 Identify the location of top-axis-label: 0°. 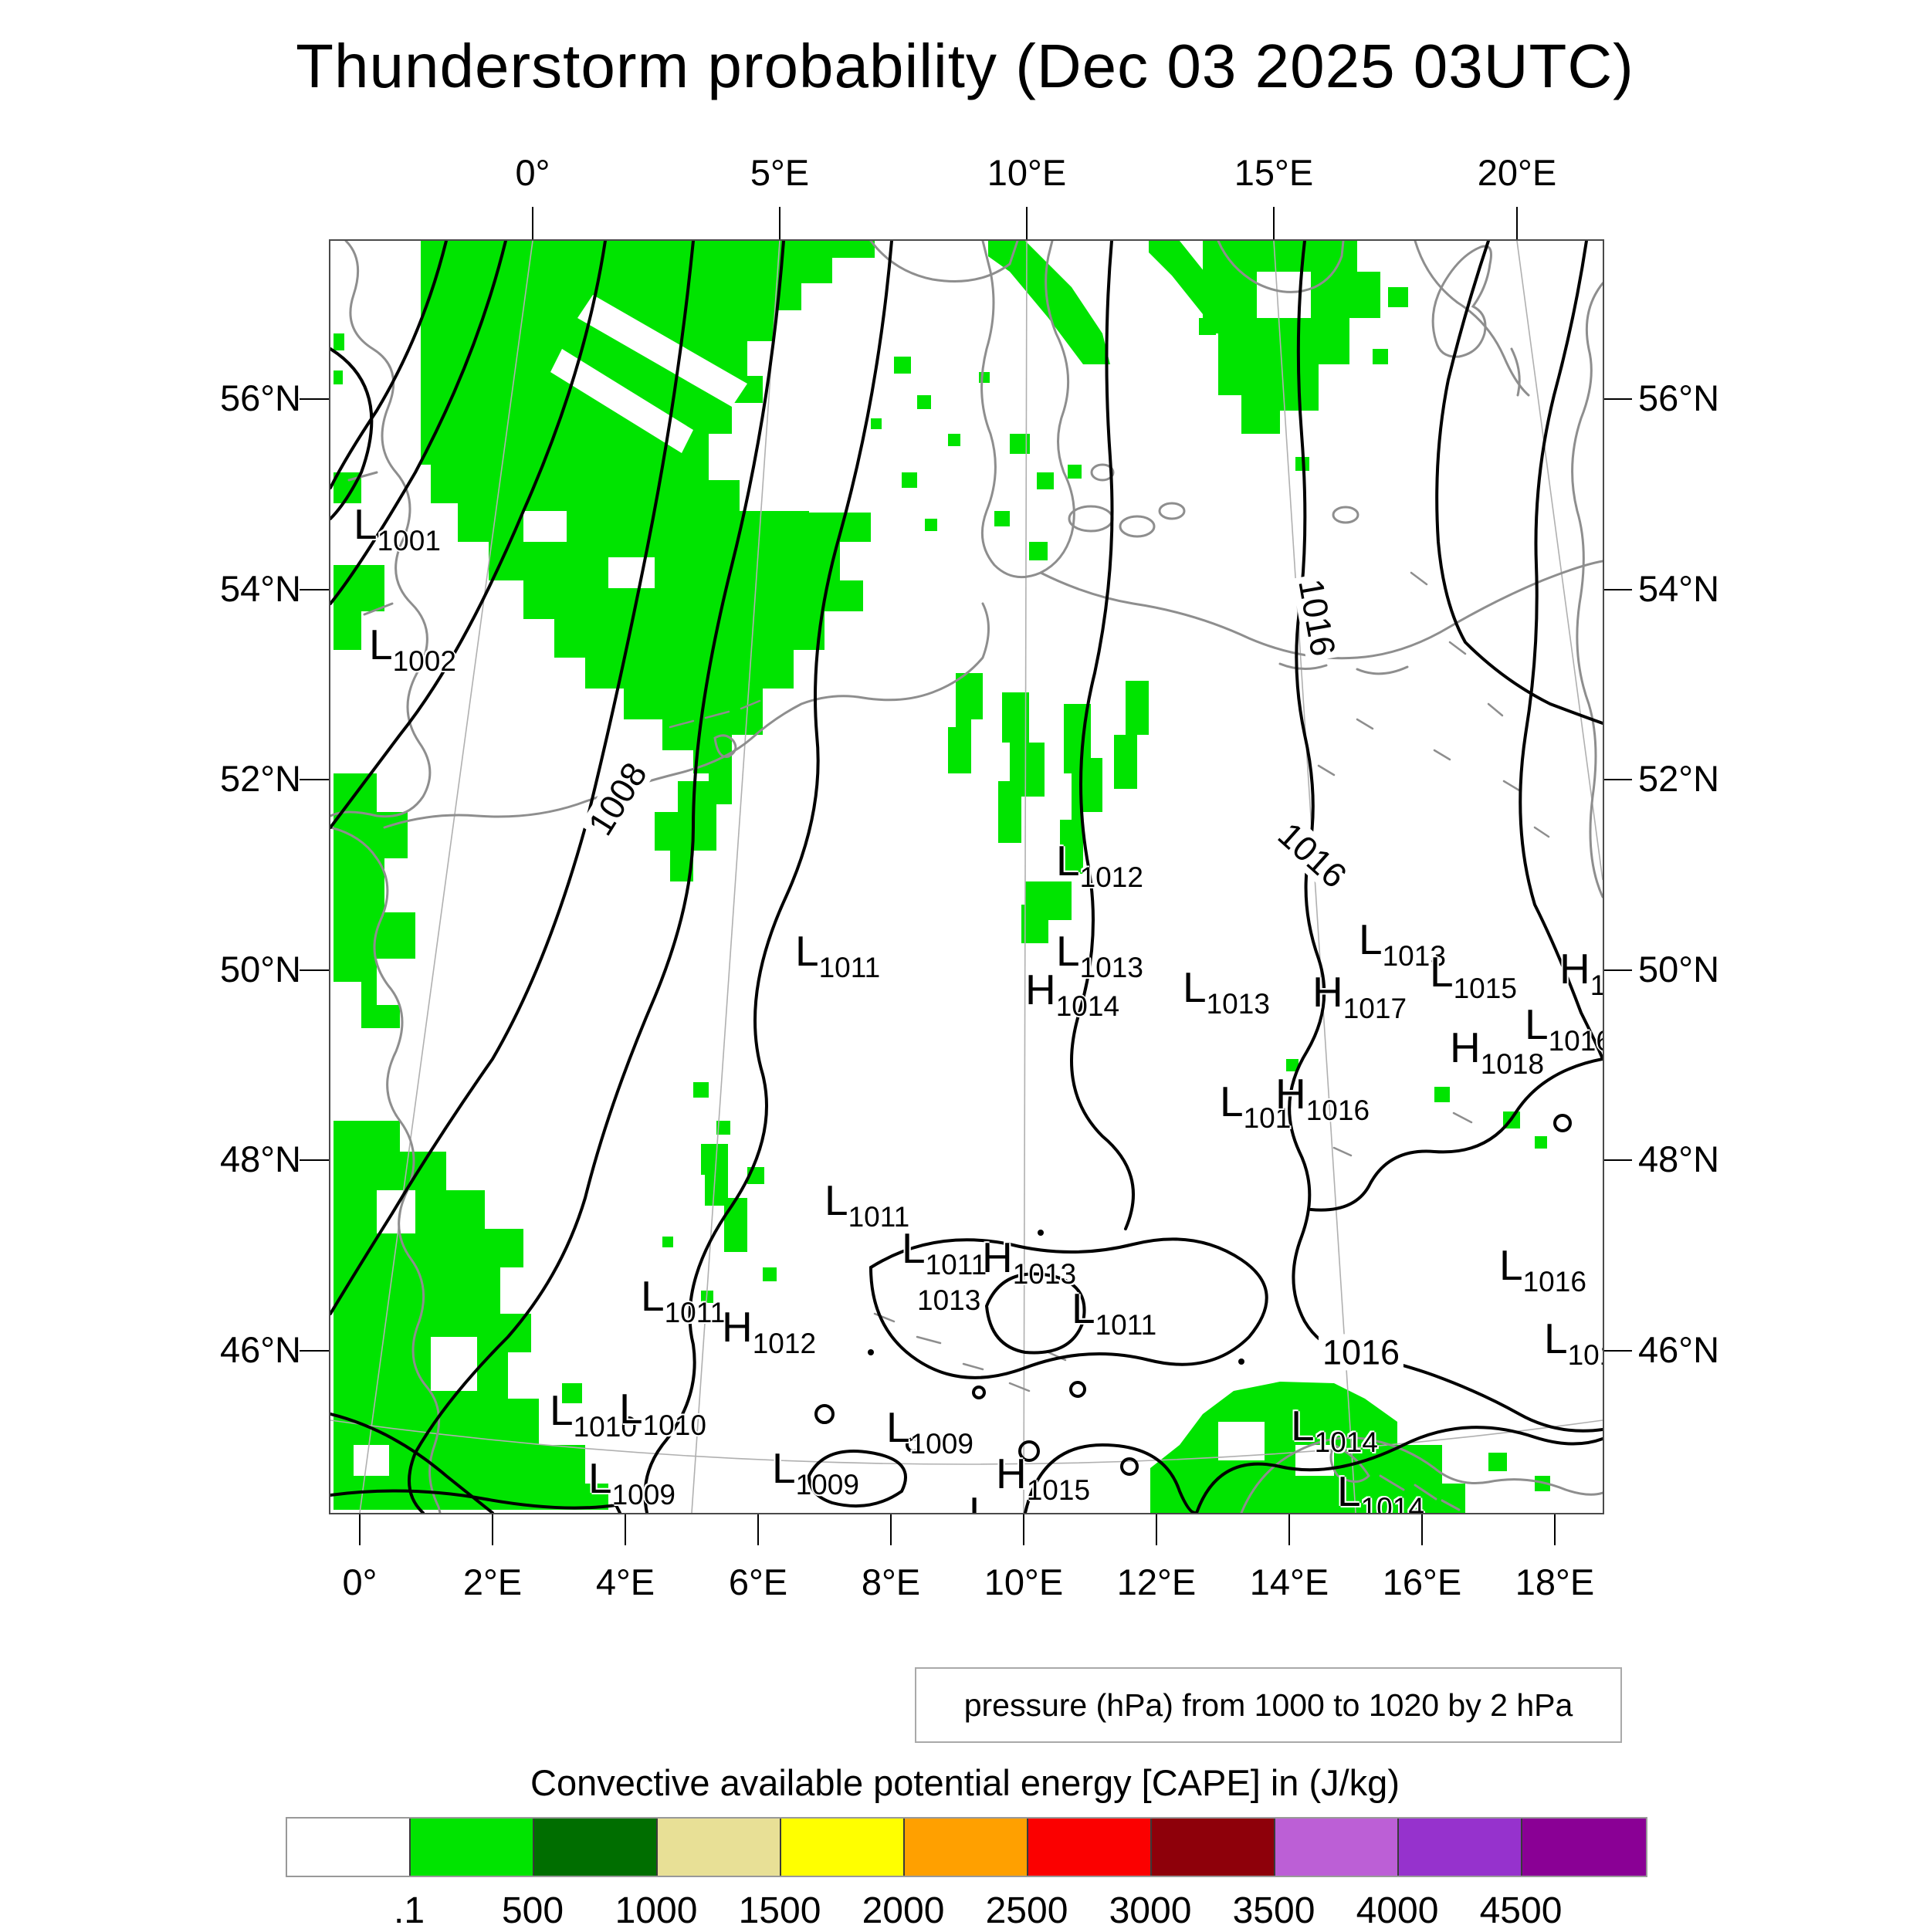
(532, 172).